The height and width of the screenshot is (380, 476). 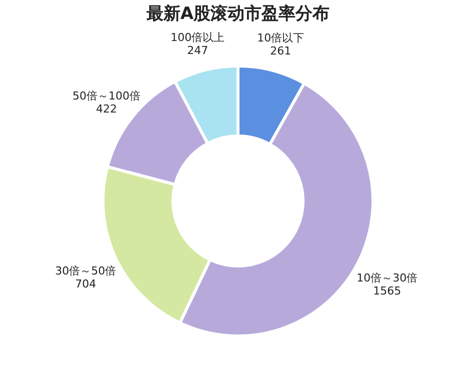 What do you see at coordinates (85, 284) in the screenshot?
I see `data-label: 704` at bounding box center [85, 284].